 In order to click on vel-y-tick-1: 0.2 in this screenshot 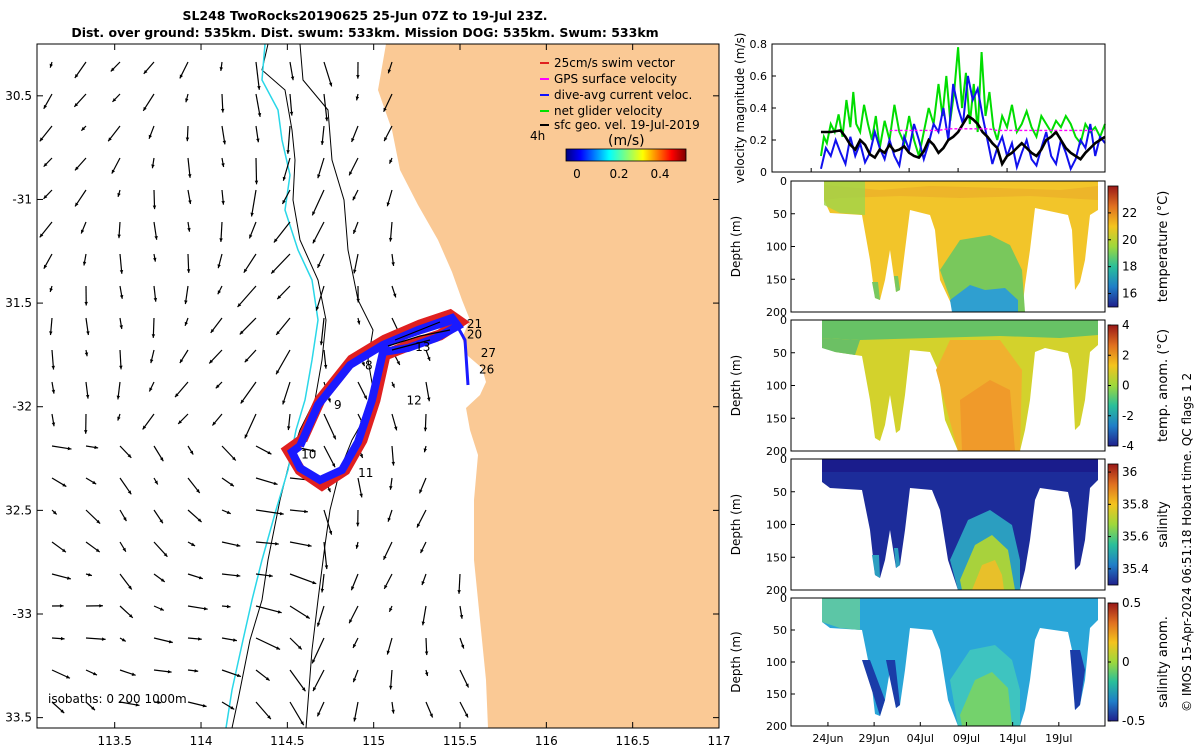, I will do `click(759, 140)`.